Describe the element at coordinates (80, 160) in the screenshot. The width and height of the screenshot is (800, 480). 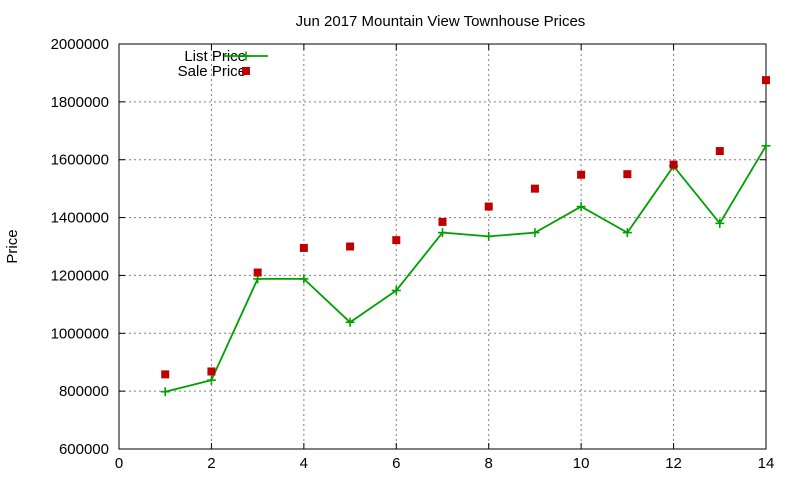
I see `y-tick-label: 1600000` at that location.